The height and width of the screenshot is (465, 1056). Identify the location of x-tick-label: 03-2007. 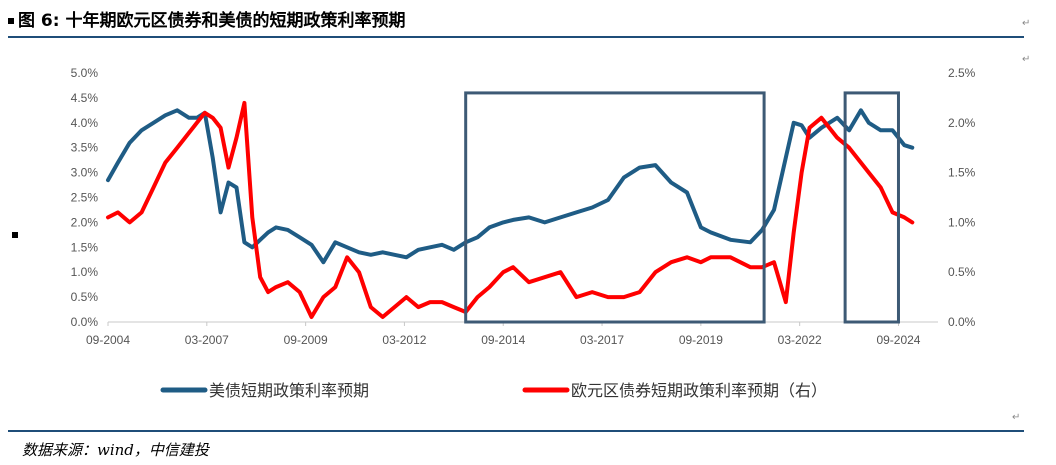
(207, 340).